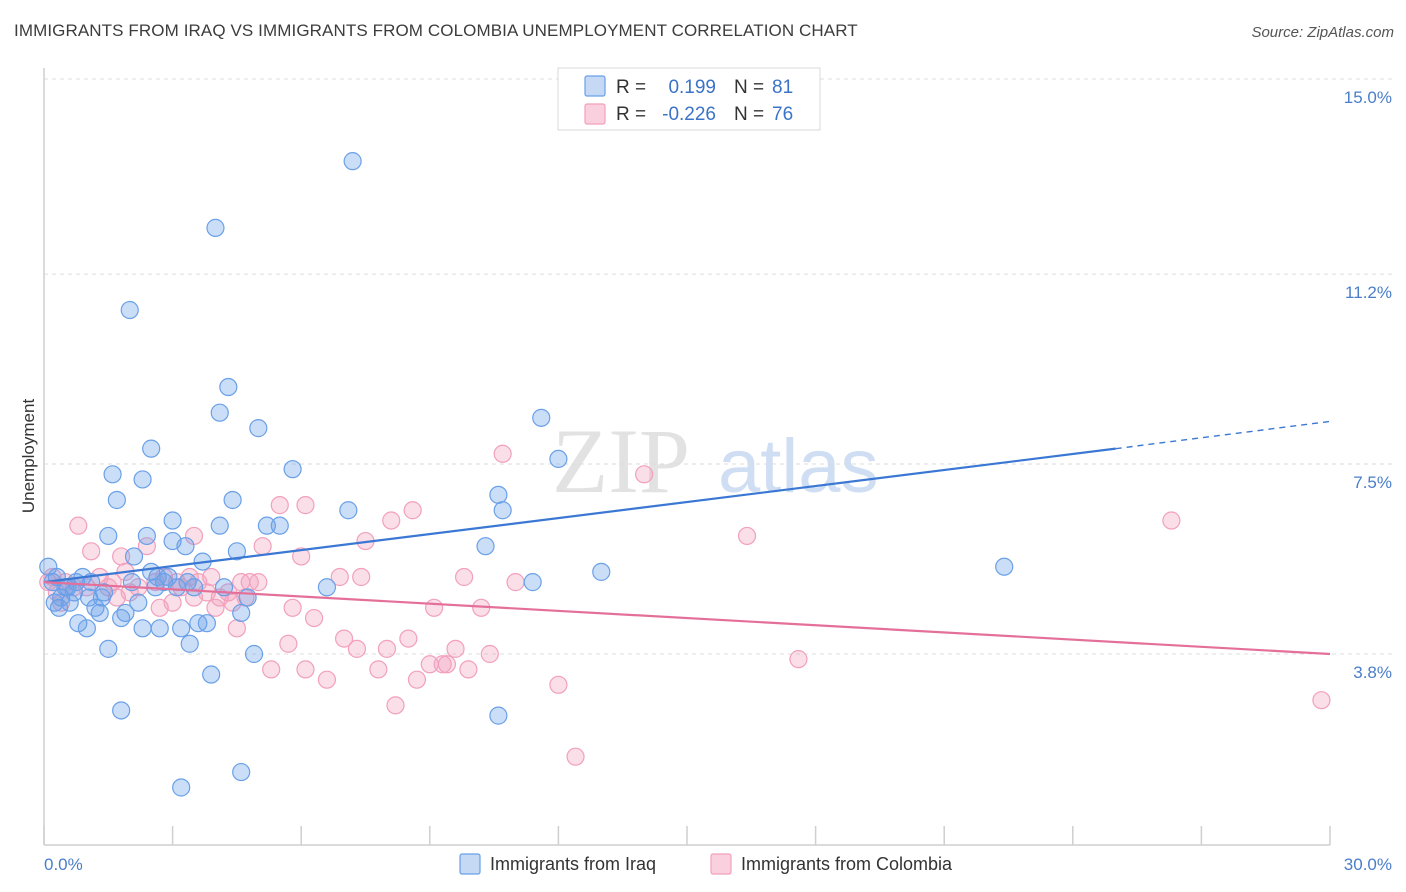 The height and width of the screenshot is (892, 1406). I want to click on legend-r-value-colombia: -0.226, so click(689, 114).